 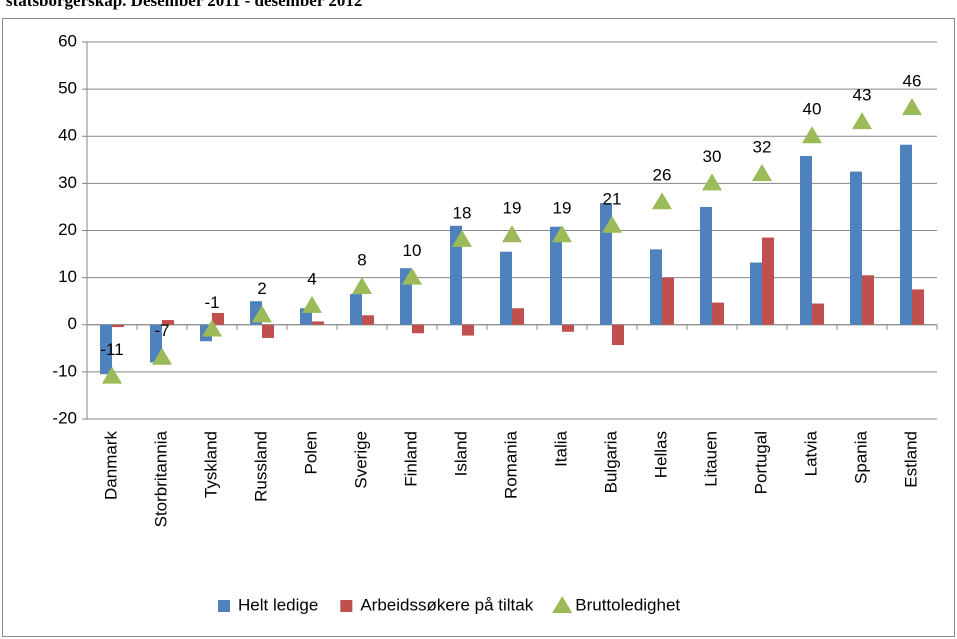 What do you see at coordinates (211, 302) in the screenshot?
I see `data-label: -1` at bounding box center [211, 302].